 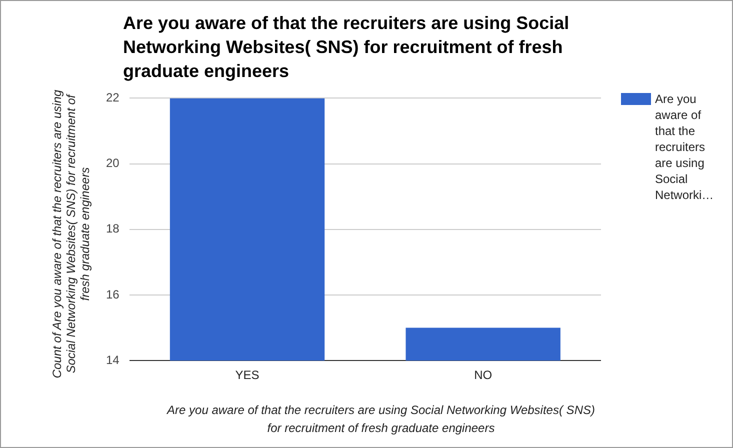 What do you see at coordinates (247, 375) in the screenshot?
I see `x-tick-label: YES` at bounding box center [247, 375].